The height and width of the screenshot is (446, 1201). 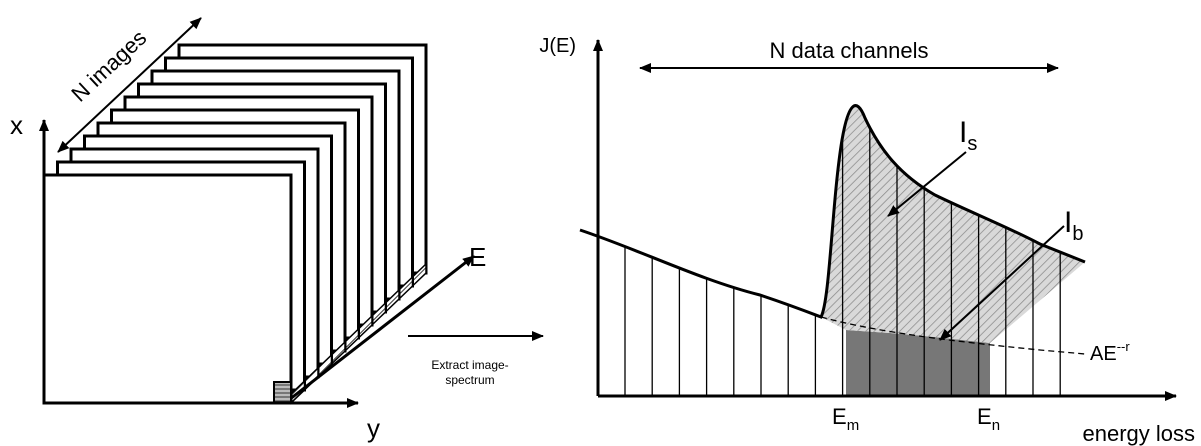 I want to click on extract-caption-line2: spectrum, so click(x=469, y=380).